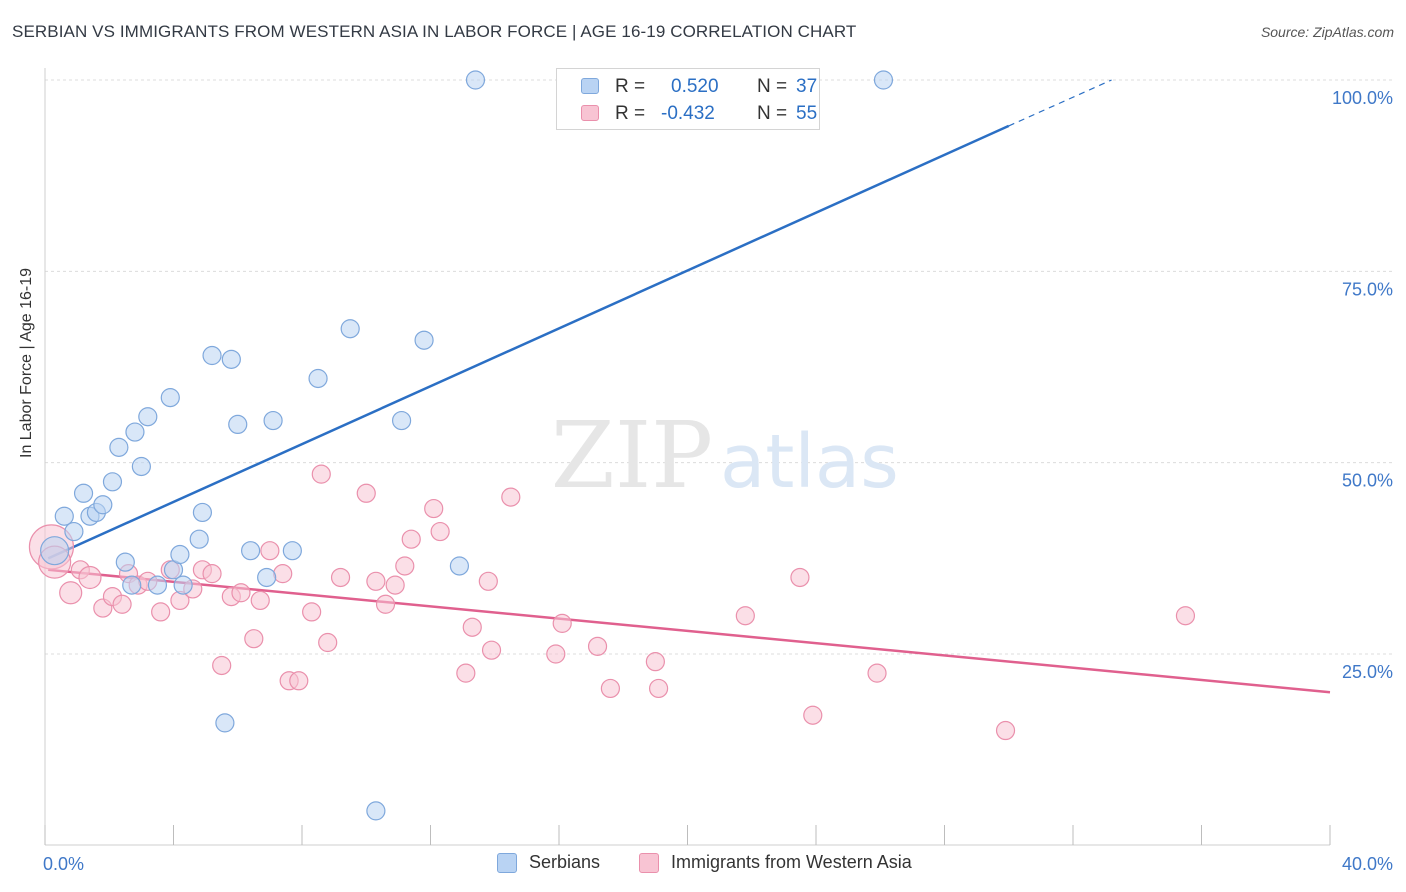 The width and height of the screenshot is (1406, 892). Describe the element at coordinates (695, 86) in the screenshot. I see `legend-r-value-serbians: 0.520` at that location.